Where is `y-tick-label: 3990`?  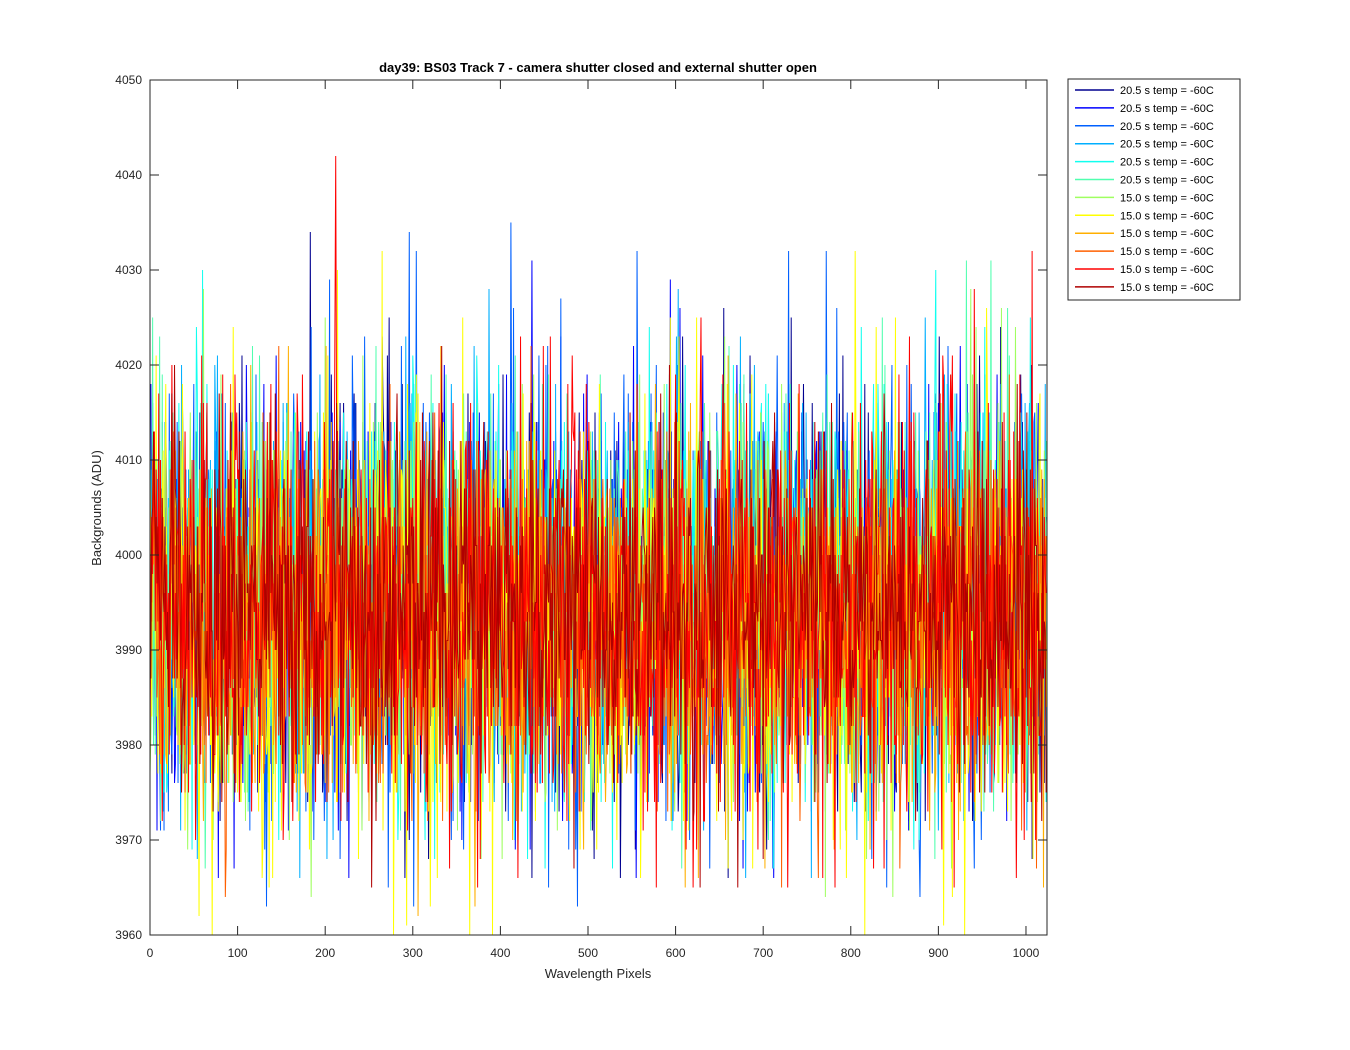
y-tick-label: 3990 is located at coordinates (128, 650).